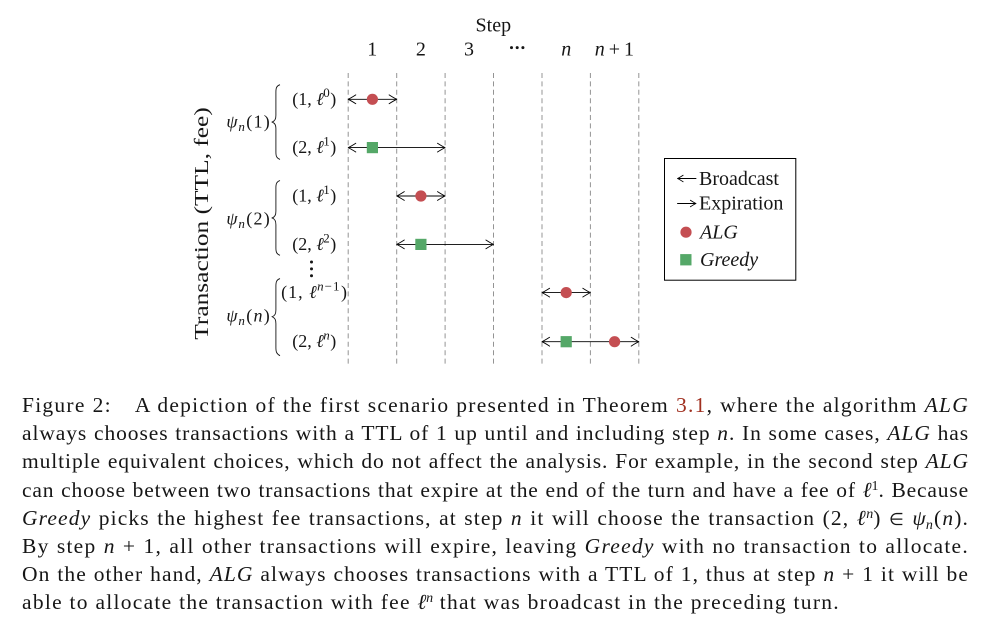 This screenshot has width=989, height=621. Describe the element at coordinates (314, 194) in the screenshot. I see `svg-text: (1, ℓ1)` at that location.